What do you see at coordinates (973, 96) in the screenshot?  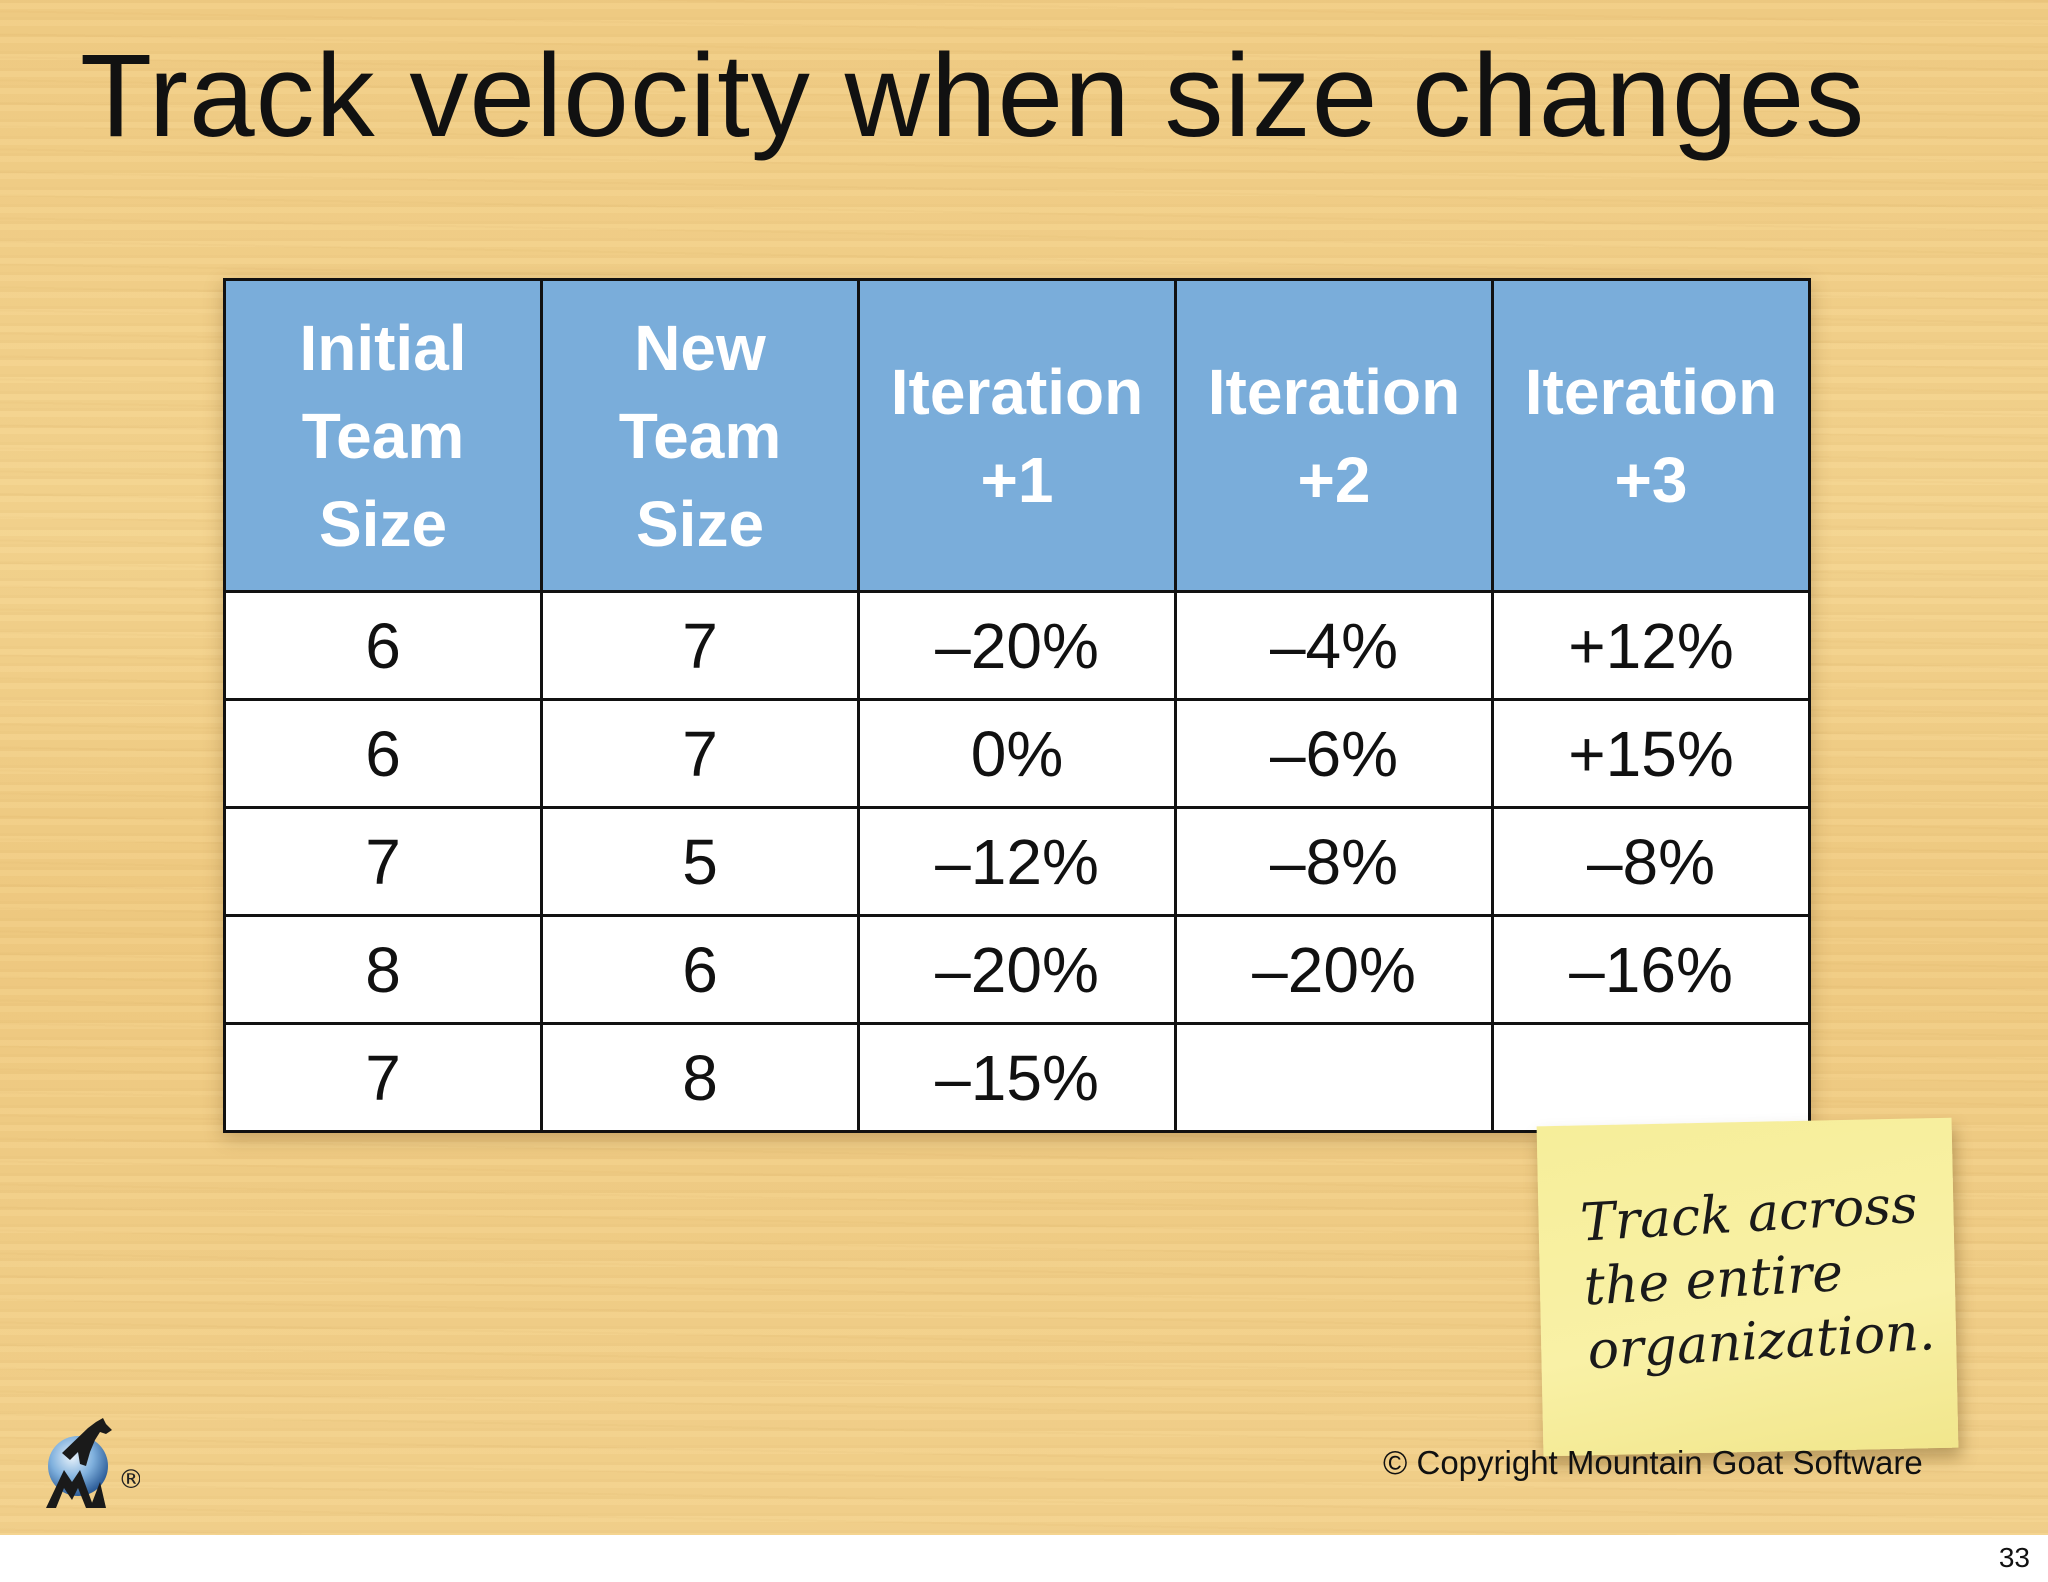 I see `slide-title: Track velocity when size changes` at bounding box center [973, 96].